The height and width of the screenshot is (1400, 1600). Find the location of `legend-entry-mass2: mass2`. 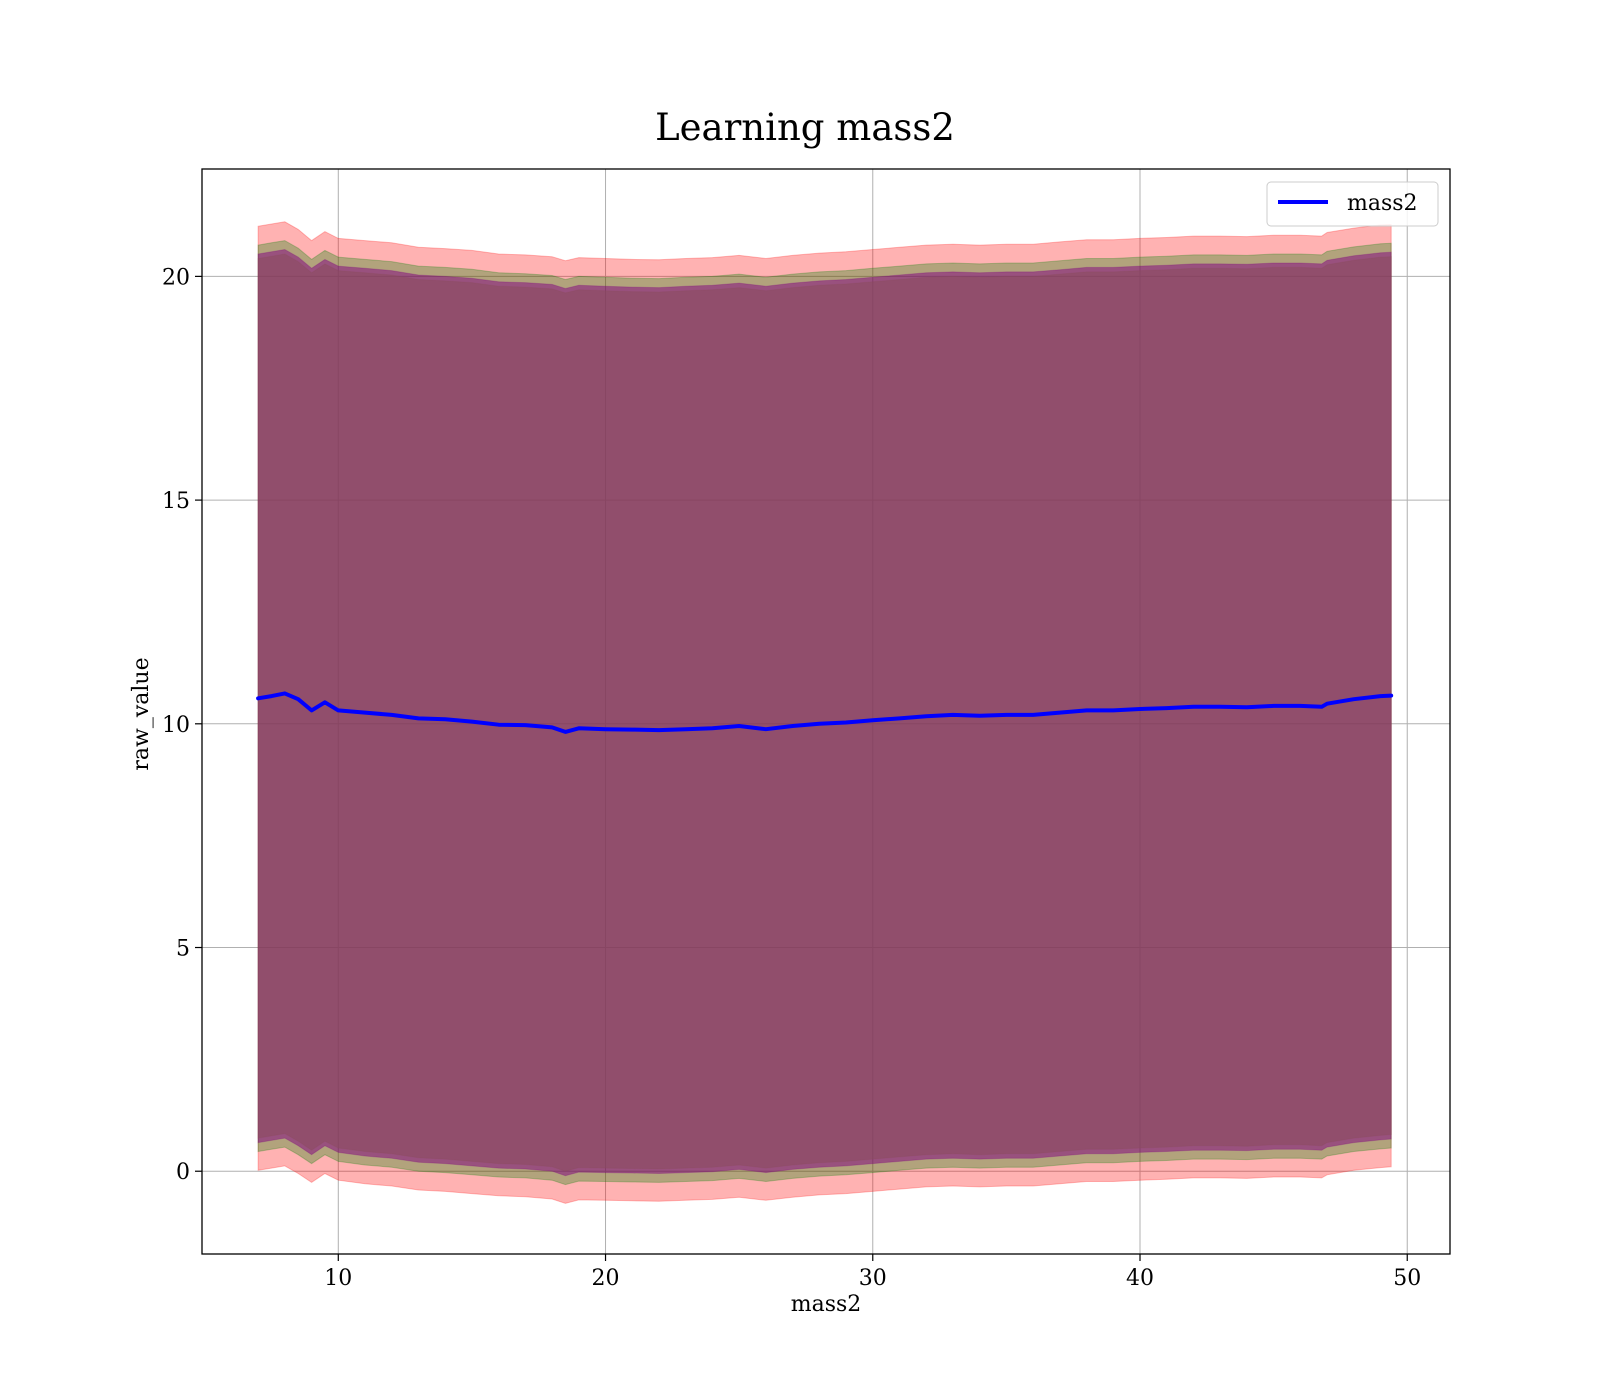

legend-entry-mass2: mass2 is located at coordinates (1382, 203).